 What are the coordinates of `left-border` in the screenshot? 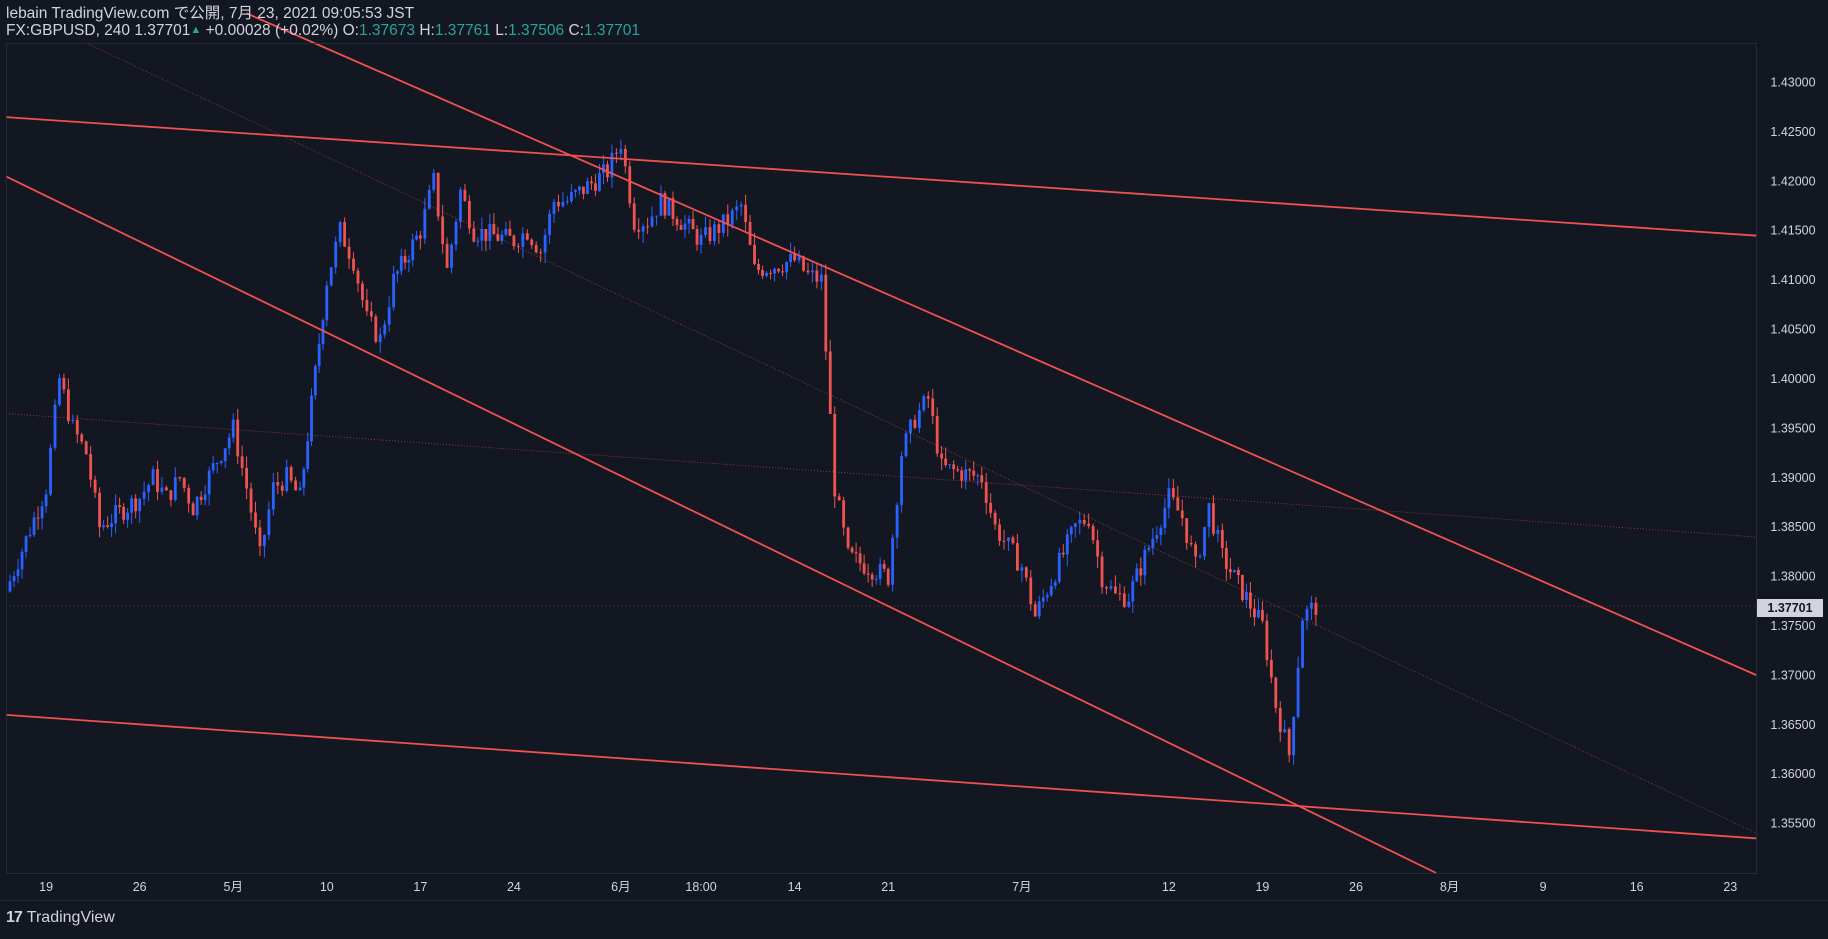 It's located at (6, 458).